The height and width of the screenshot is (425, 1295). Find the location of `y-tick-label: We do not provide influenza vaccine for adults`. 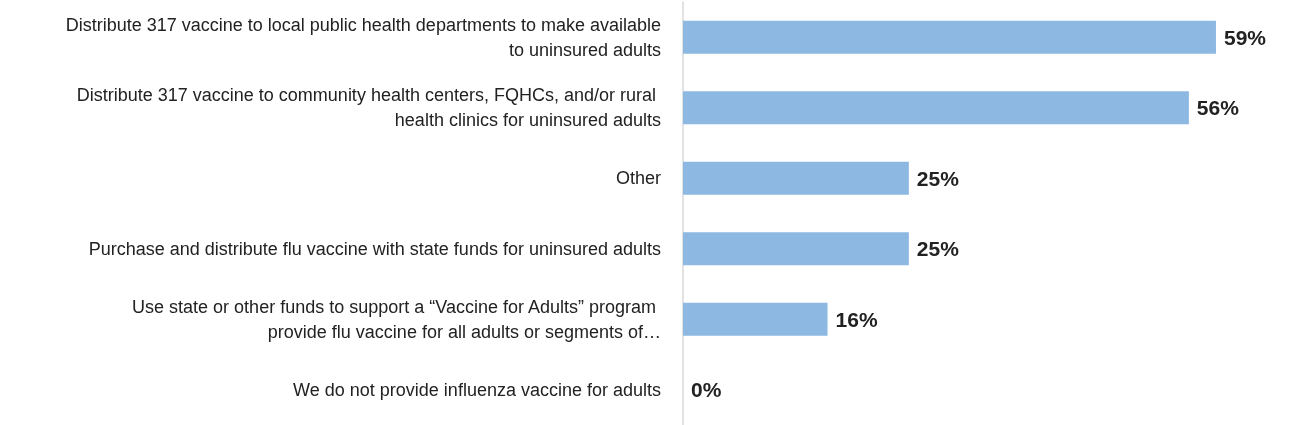

y-tick-label: We do not provide influenza vaccine for adults is located at coordinates (477, 389).